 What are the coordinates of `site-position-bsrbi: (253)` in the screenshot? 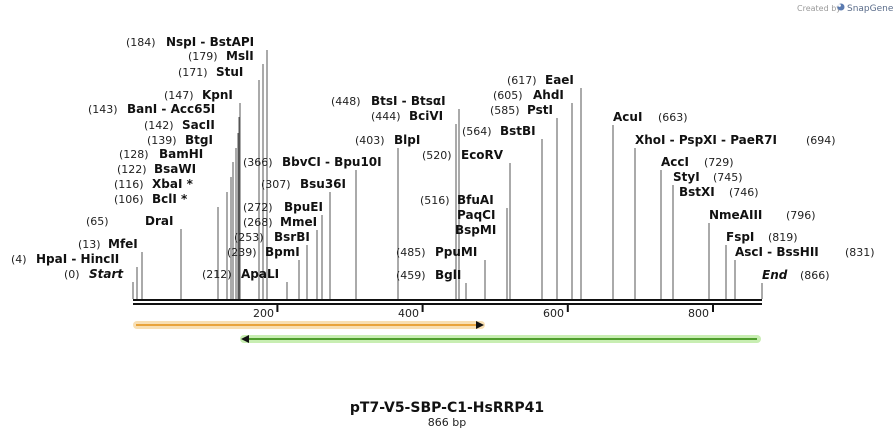 It's located at (249, 237).